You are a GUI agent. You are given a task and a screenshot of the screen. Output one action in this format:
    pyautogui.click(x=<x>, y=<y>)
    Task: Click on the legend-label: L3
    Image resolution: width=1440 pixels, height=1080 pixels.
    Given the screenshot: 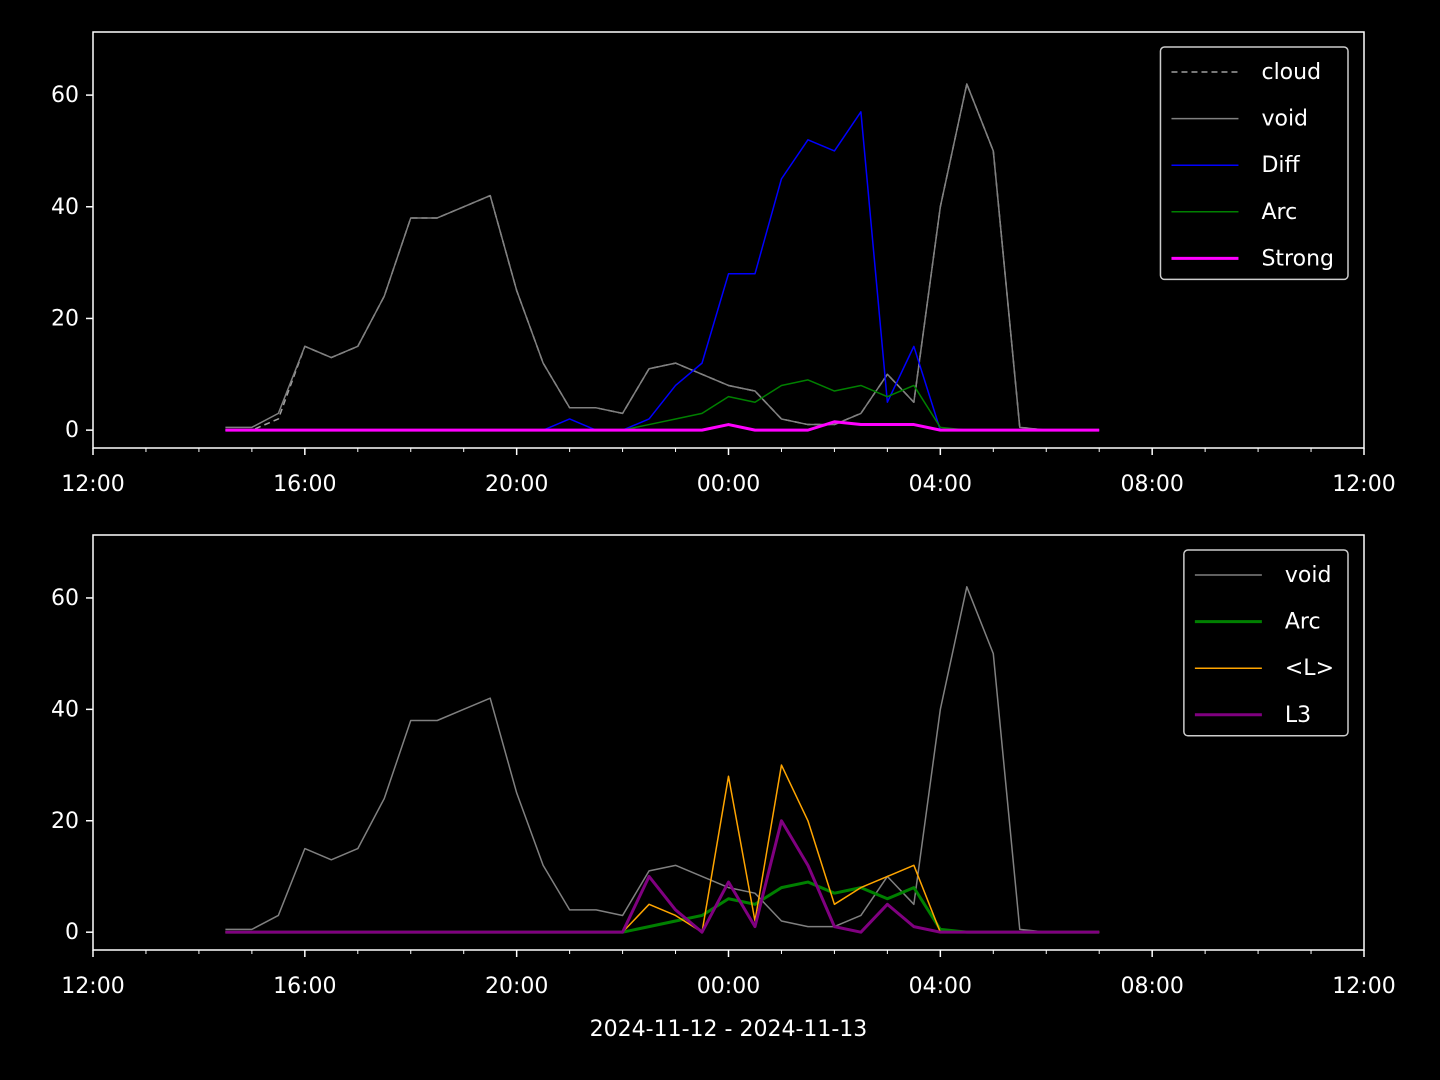 What is the action you would take?
    pyautogui.click(x=1298, y=715)
    